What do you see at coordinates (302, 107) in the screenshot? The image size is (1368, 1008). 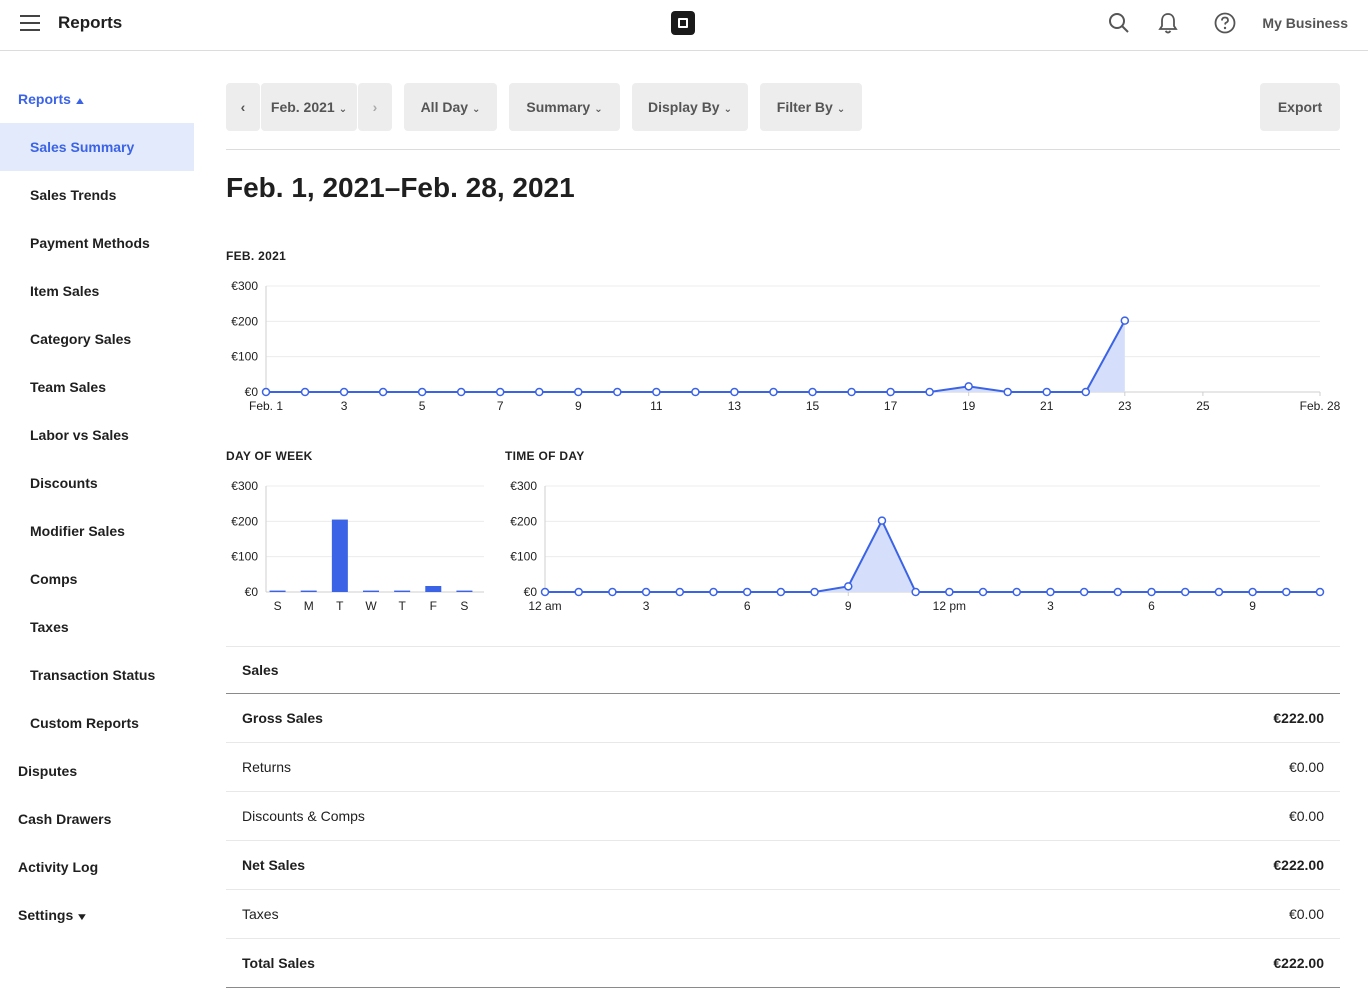 I see `month-select-label: Feb. 2021` at bounding box center [302, 107].